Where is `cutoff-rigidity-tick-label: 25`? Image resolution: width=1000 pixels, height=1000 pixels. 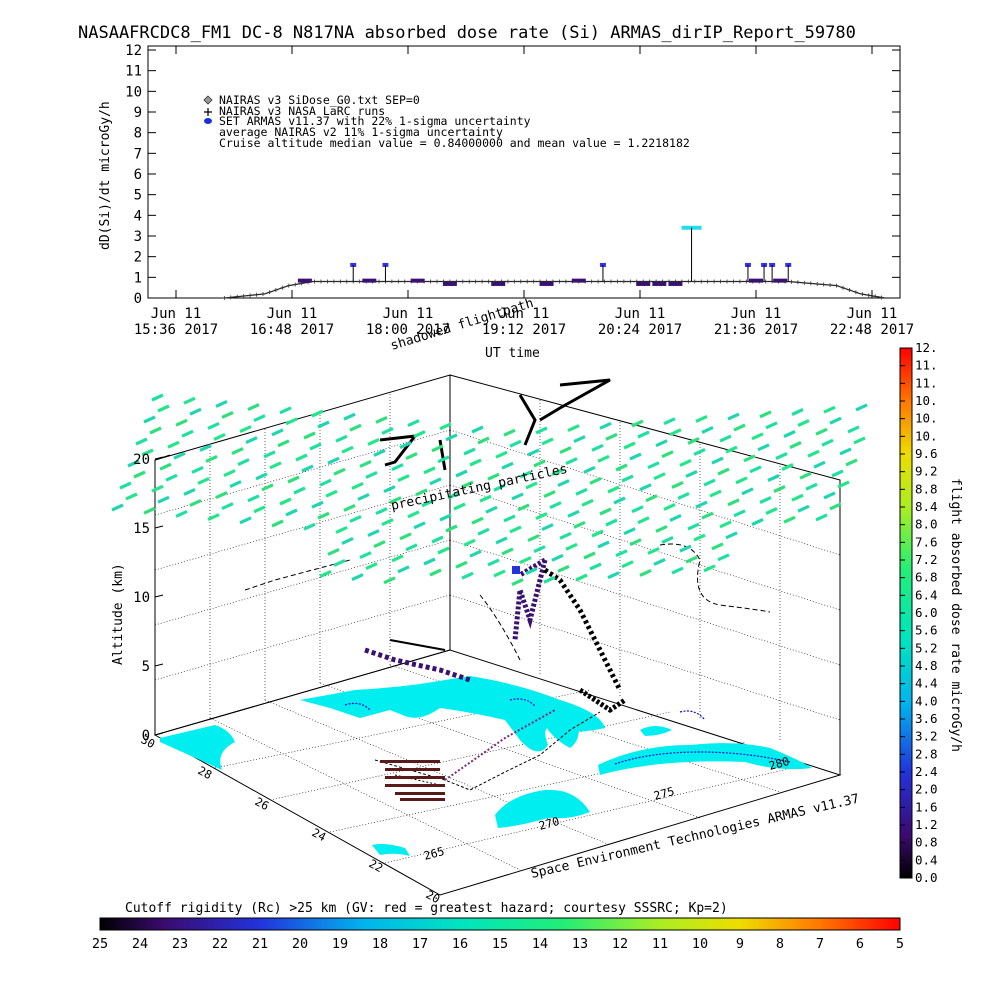
cutoff-rigidity-tick-label: 25 is located at coordinates (100, 944).